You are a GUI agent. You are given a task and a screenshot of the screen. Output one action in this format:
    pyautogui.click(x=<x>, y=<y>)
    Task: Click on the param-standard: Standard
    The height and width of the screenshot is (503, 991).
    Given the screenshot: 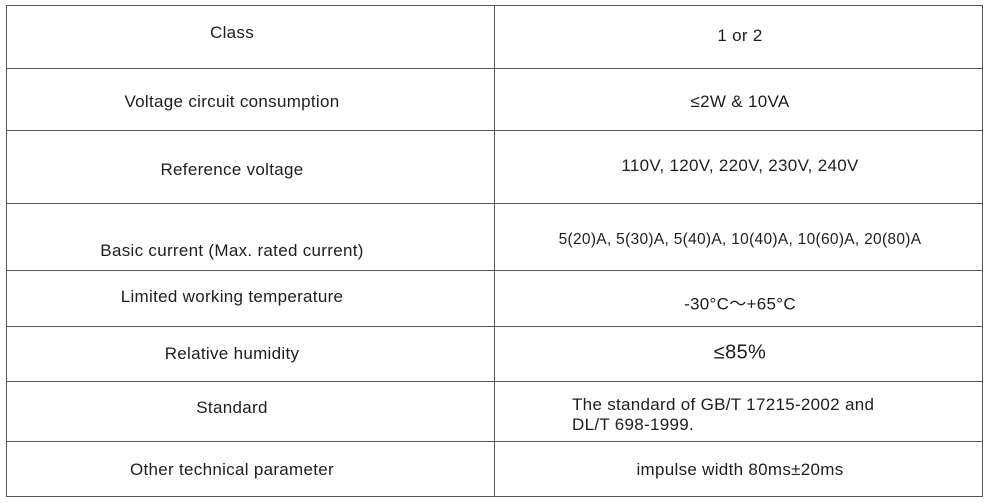 What is the action you would take?
    pyautogui.click(x=232, y=407)
    